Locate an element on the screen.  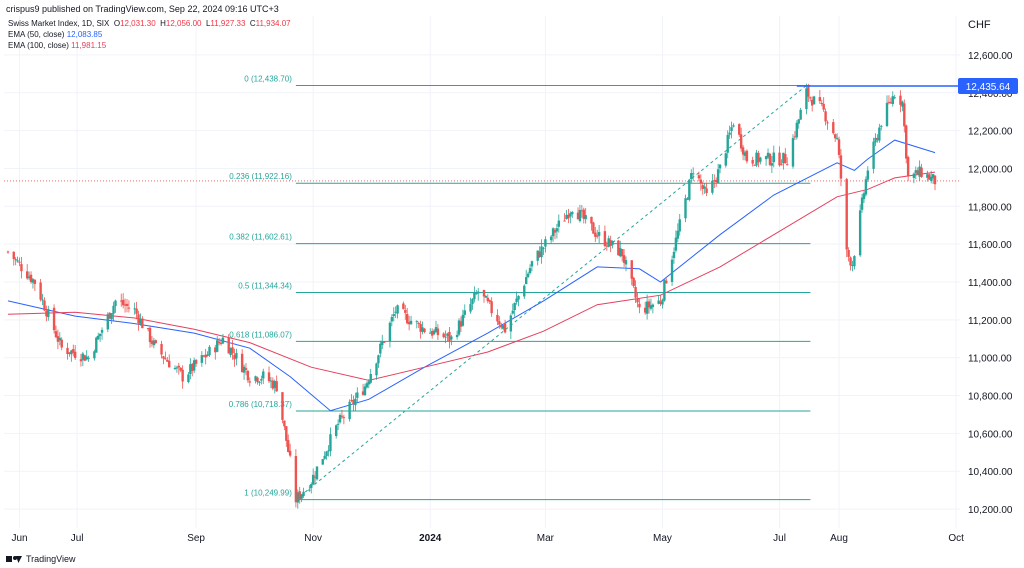
x-tick-label: Mar is located at coordinates (546, 538).